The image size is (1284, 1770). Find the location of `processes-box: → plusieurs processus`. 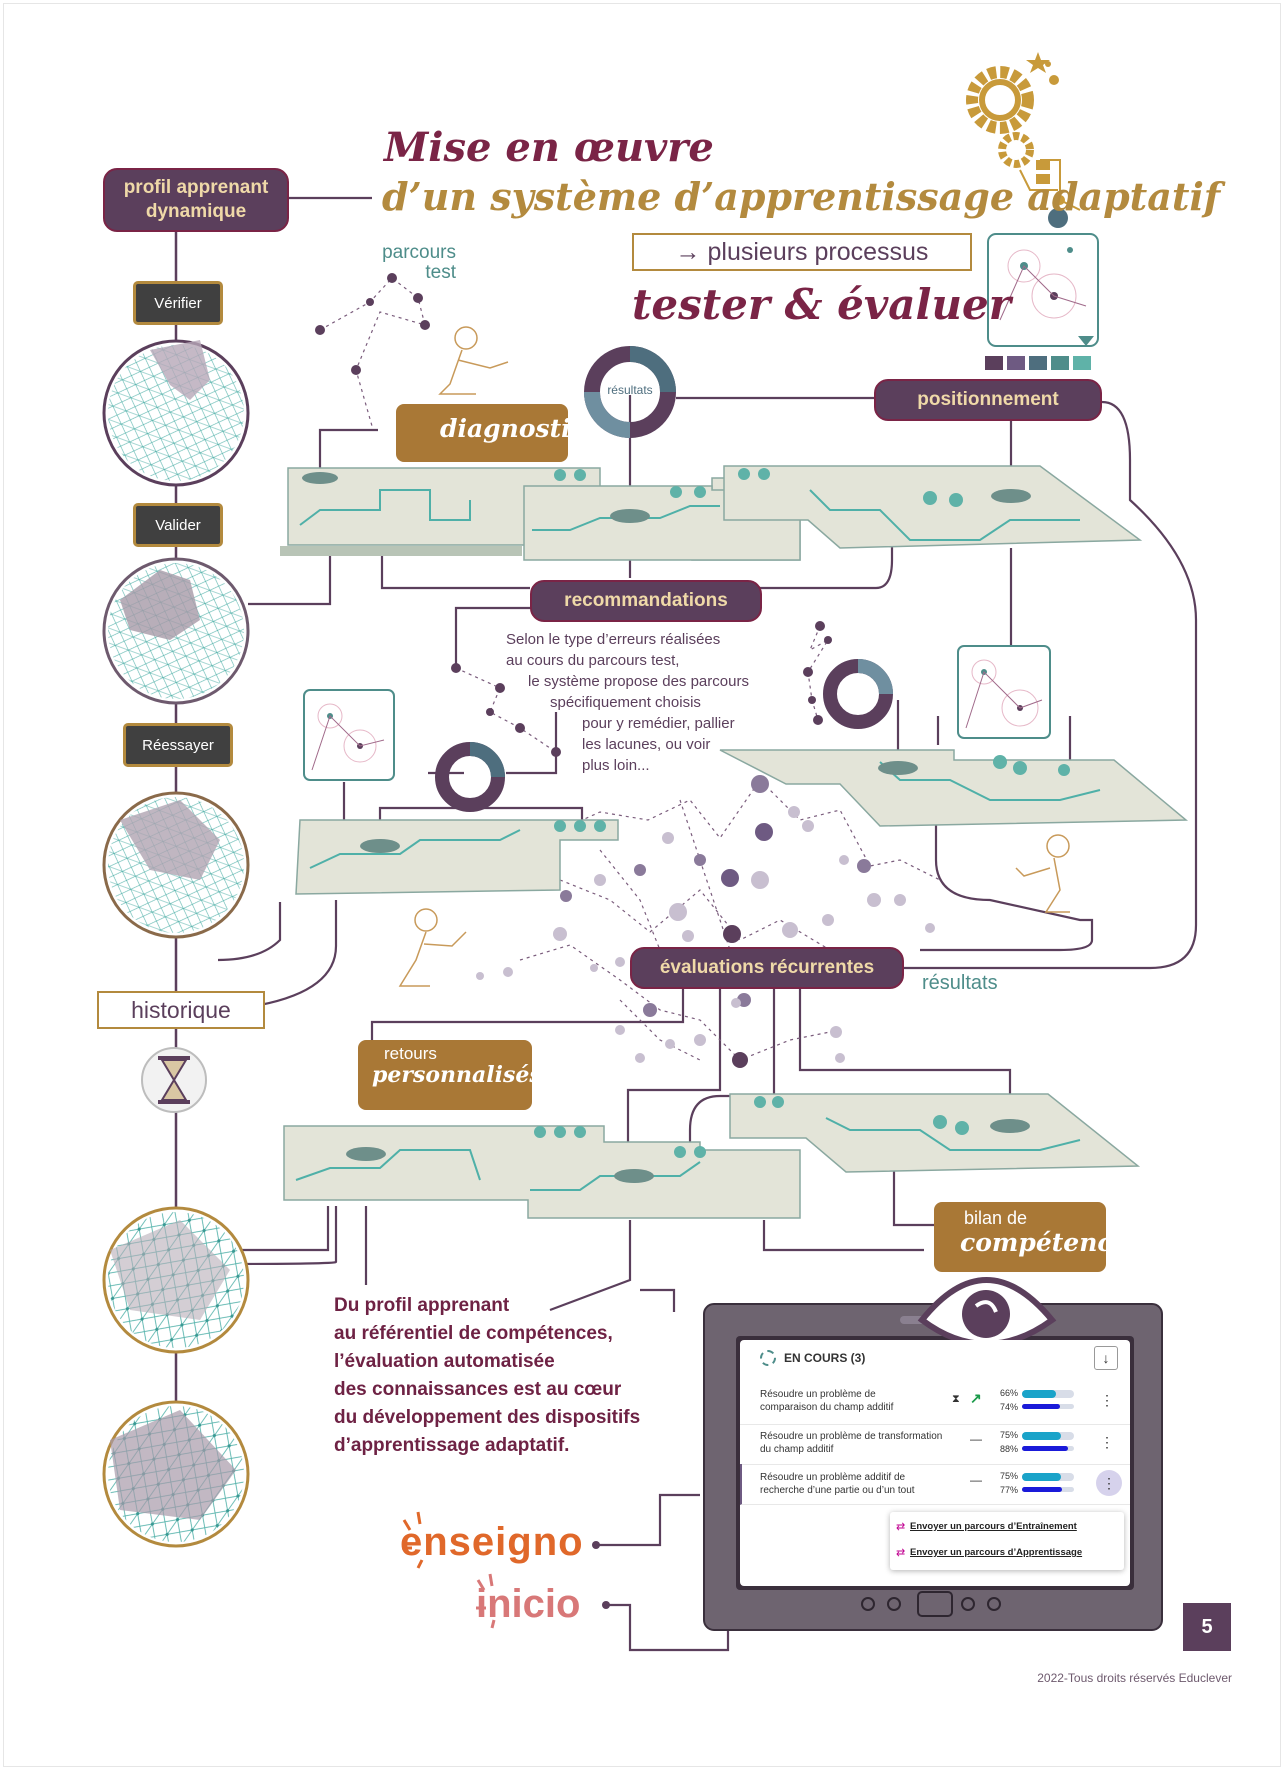

processes-box: → plusieurs processus is located at coordinates (802, 252).